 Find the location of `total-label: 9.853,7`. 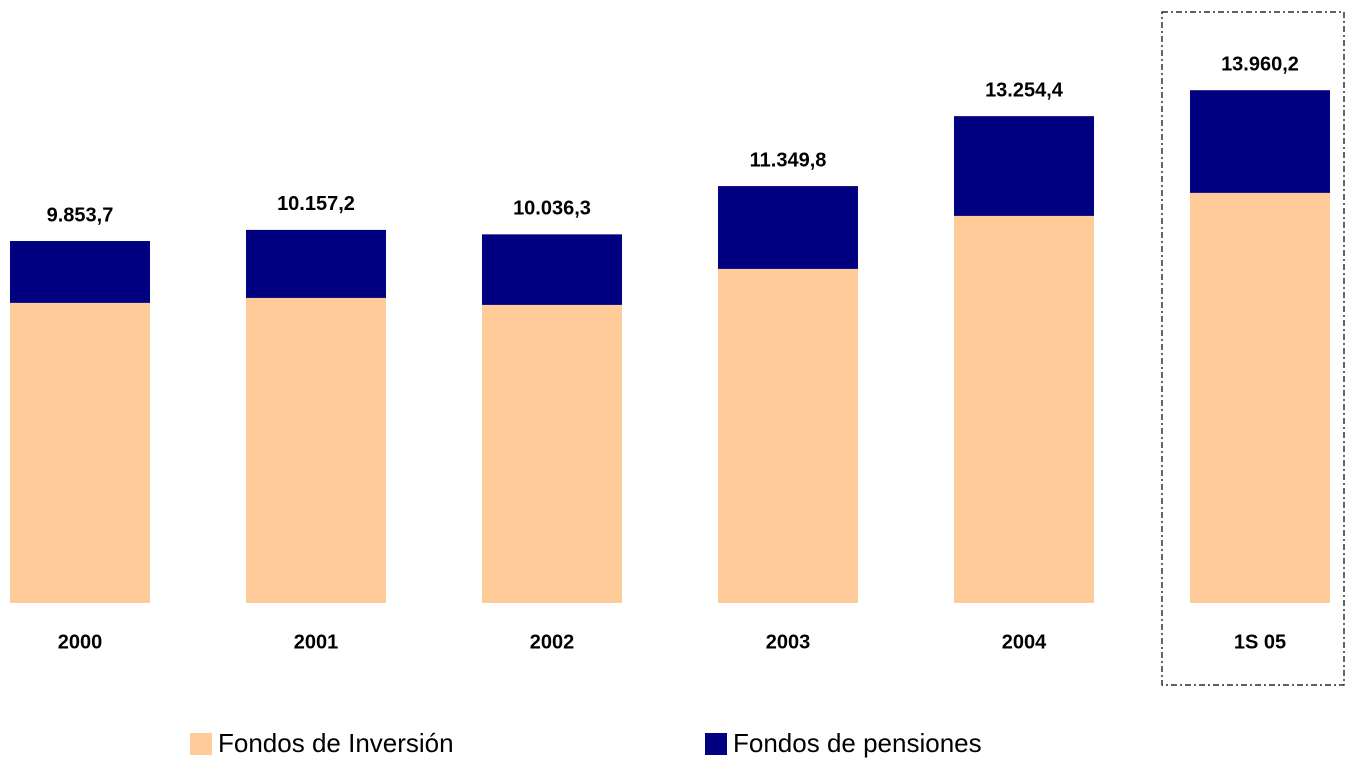

total-label: 9.853,7 is located at coordinates (80, 215).